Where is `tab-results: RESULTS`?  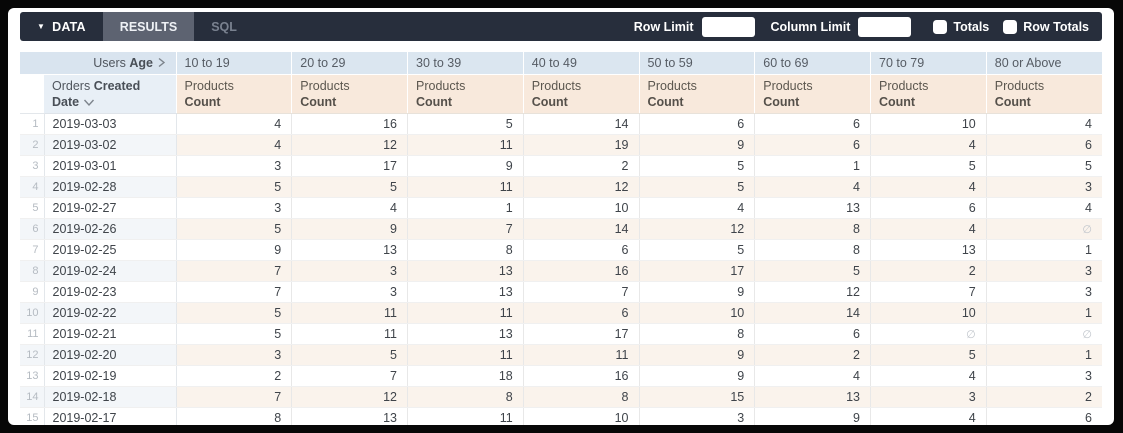 tab-results: RESULTS is located at coordinates (148, 26).